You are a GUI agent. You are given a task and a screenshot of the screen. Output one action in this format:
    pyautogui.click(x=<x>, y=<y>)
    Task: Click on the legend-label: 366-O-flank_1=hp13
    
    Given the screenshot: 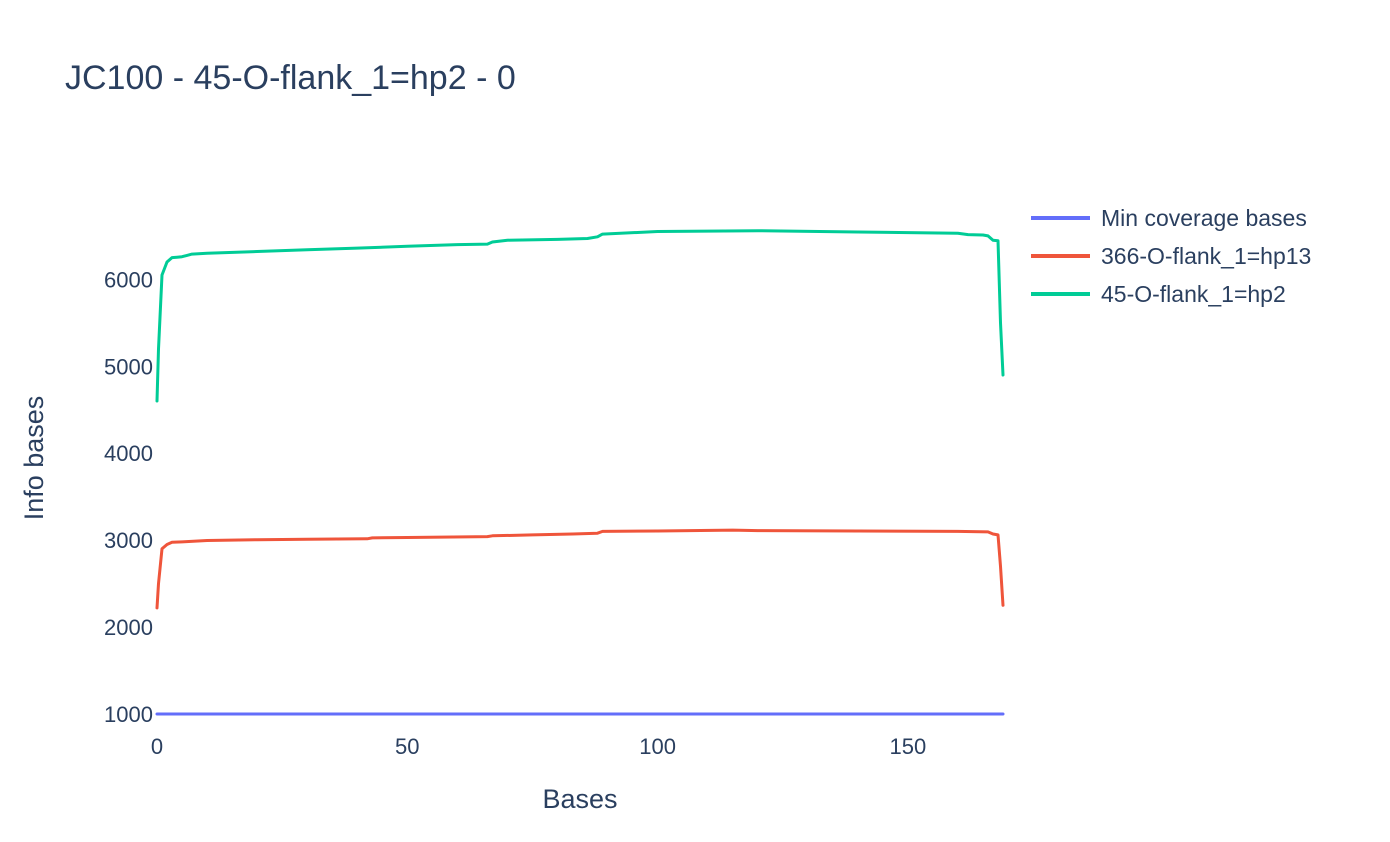 What is the action you would take?
    pyautogui.click(x=1206, y=256)
    